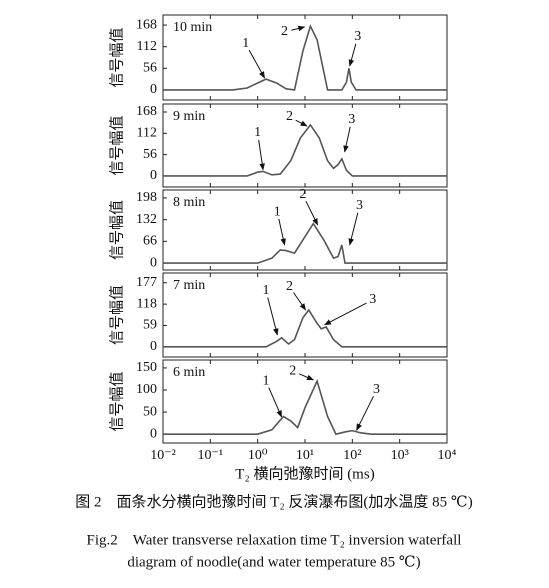 Image resolution: width=549 pixels, height=588 pixels. What do you see at coordinates (146, 367) in the screenshot?
I see `y-tick-label: 150` at bounding box center [146, 367].